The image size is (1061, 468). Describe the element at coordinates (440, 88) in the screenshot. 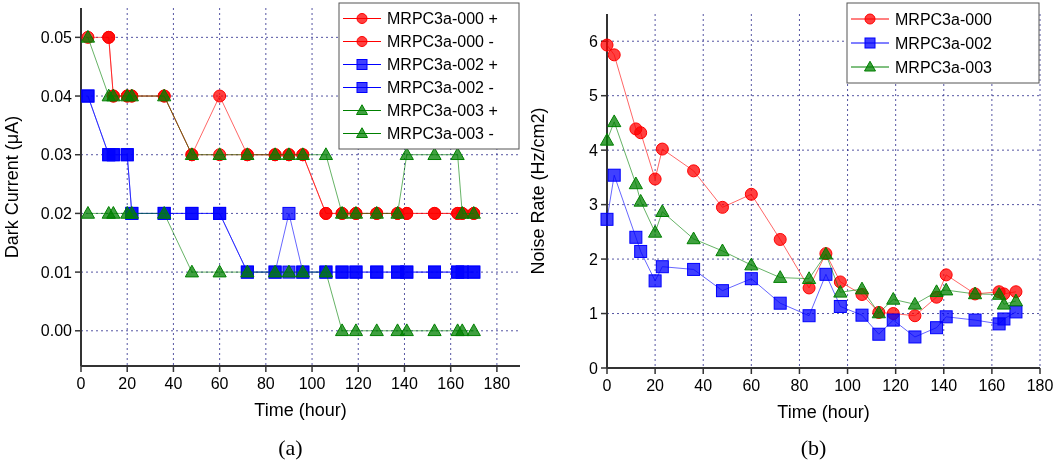

I see `legend-label: MRPC3a-002 -` at that location.